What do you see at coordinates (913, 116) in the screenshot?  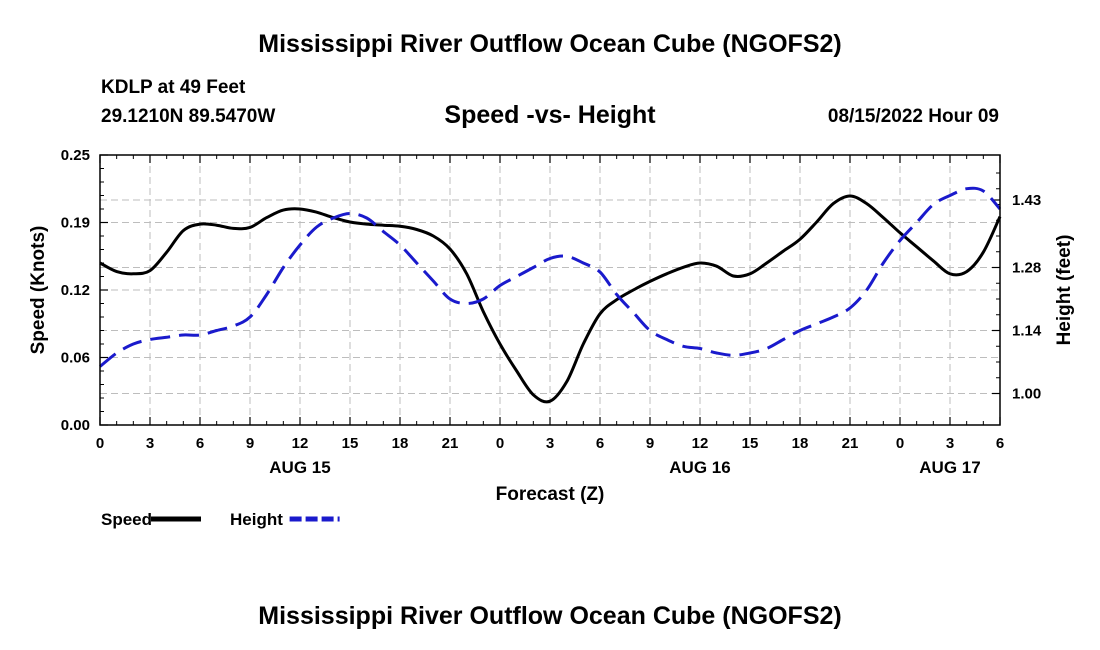 I see `forecast-datetime: 08/15/2022 Hour 09` at bounding box center [913, 116].